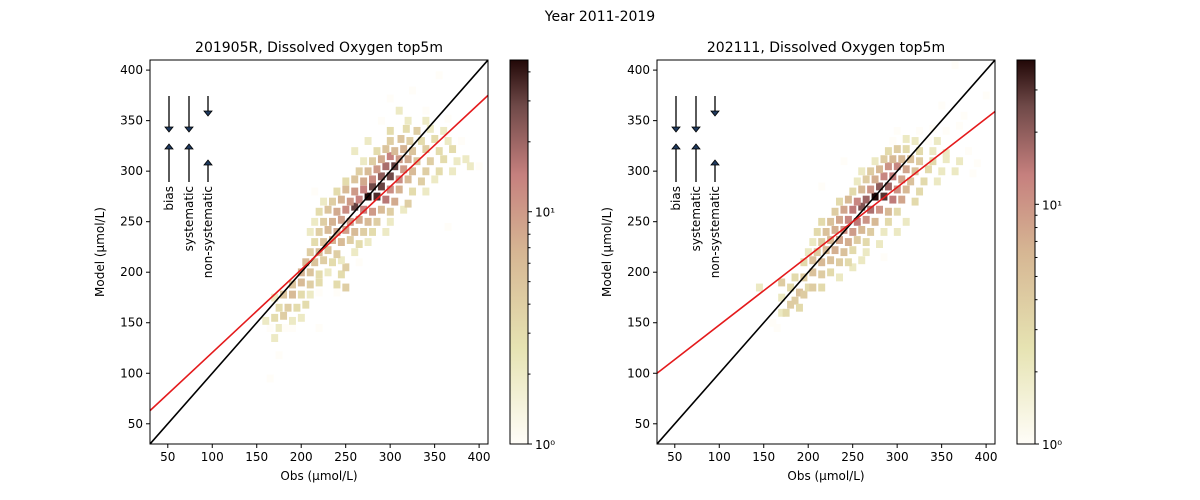  What do you see at coordinates (826, 242) in the screenshot?
I see `fit-line` at bounding box center [826, 242].